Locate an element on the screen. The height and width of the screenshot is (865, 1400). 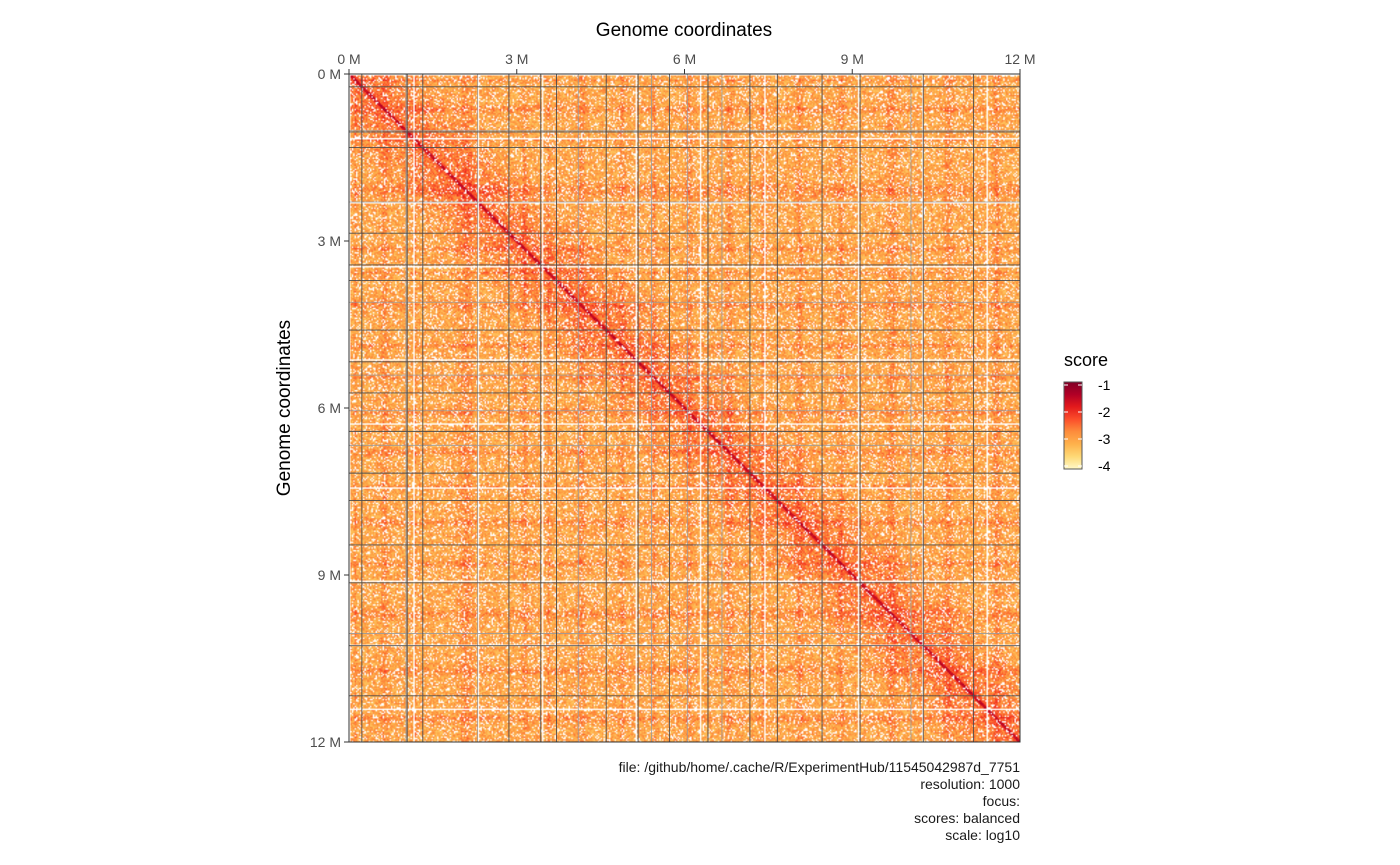
color-legend: score -1 -2 -3 -4 is located at coordinates (1087, 412).